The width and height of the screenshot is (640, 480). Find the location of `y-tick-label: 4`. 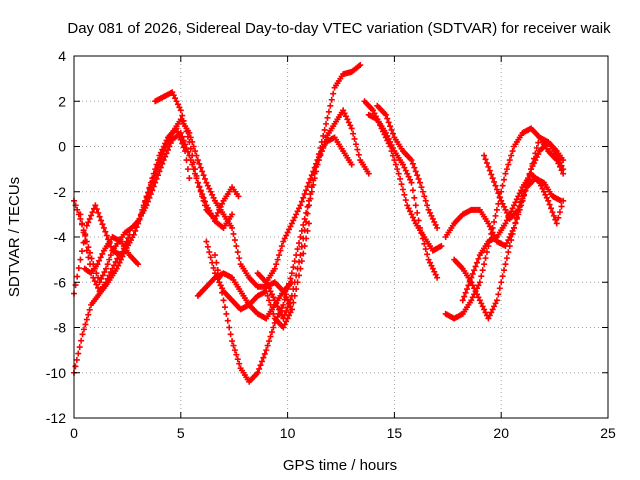

y-tick-label: 4 is located at coordinates (62, 56).